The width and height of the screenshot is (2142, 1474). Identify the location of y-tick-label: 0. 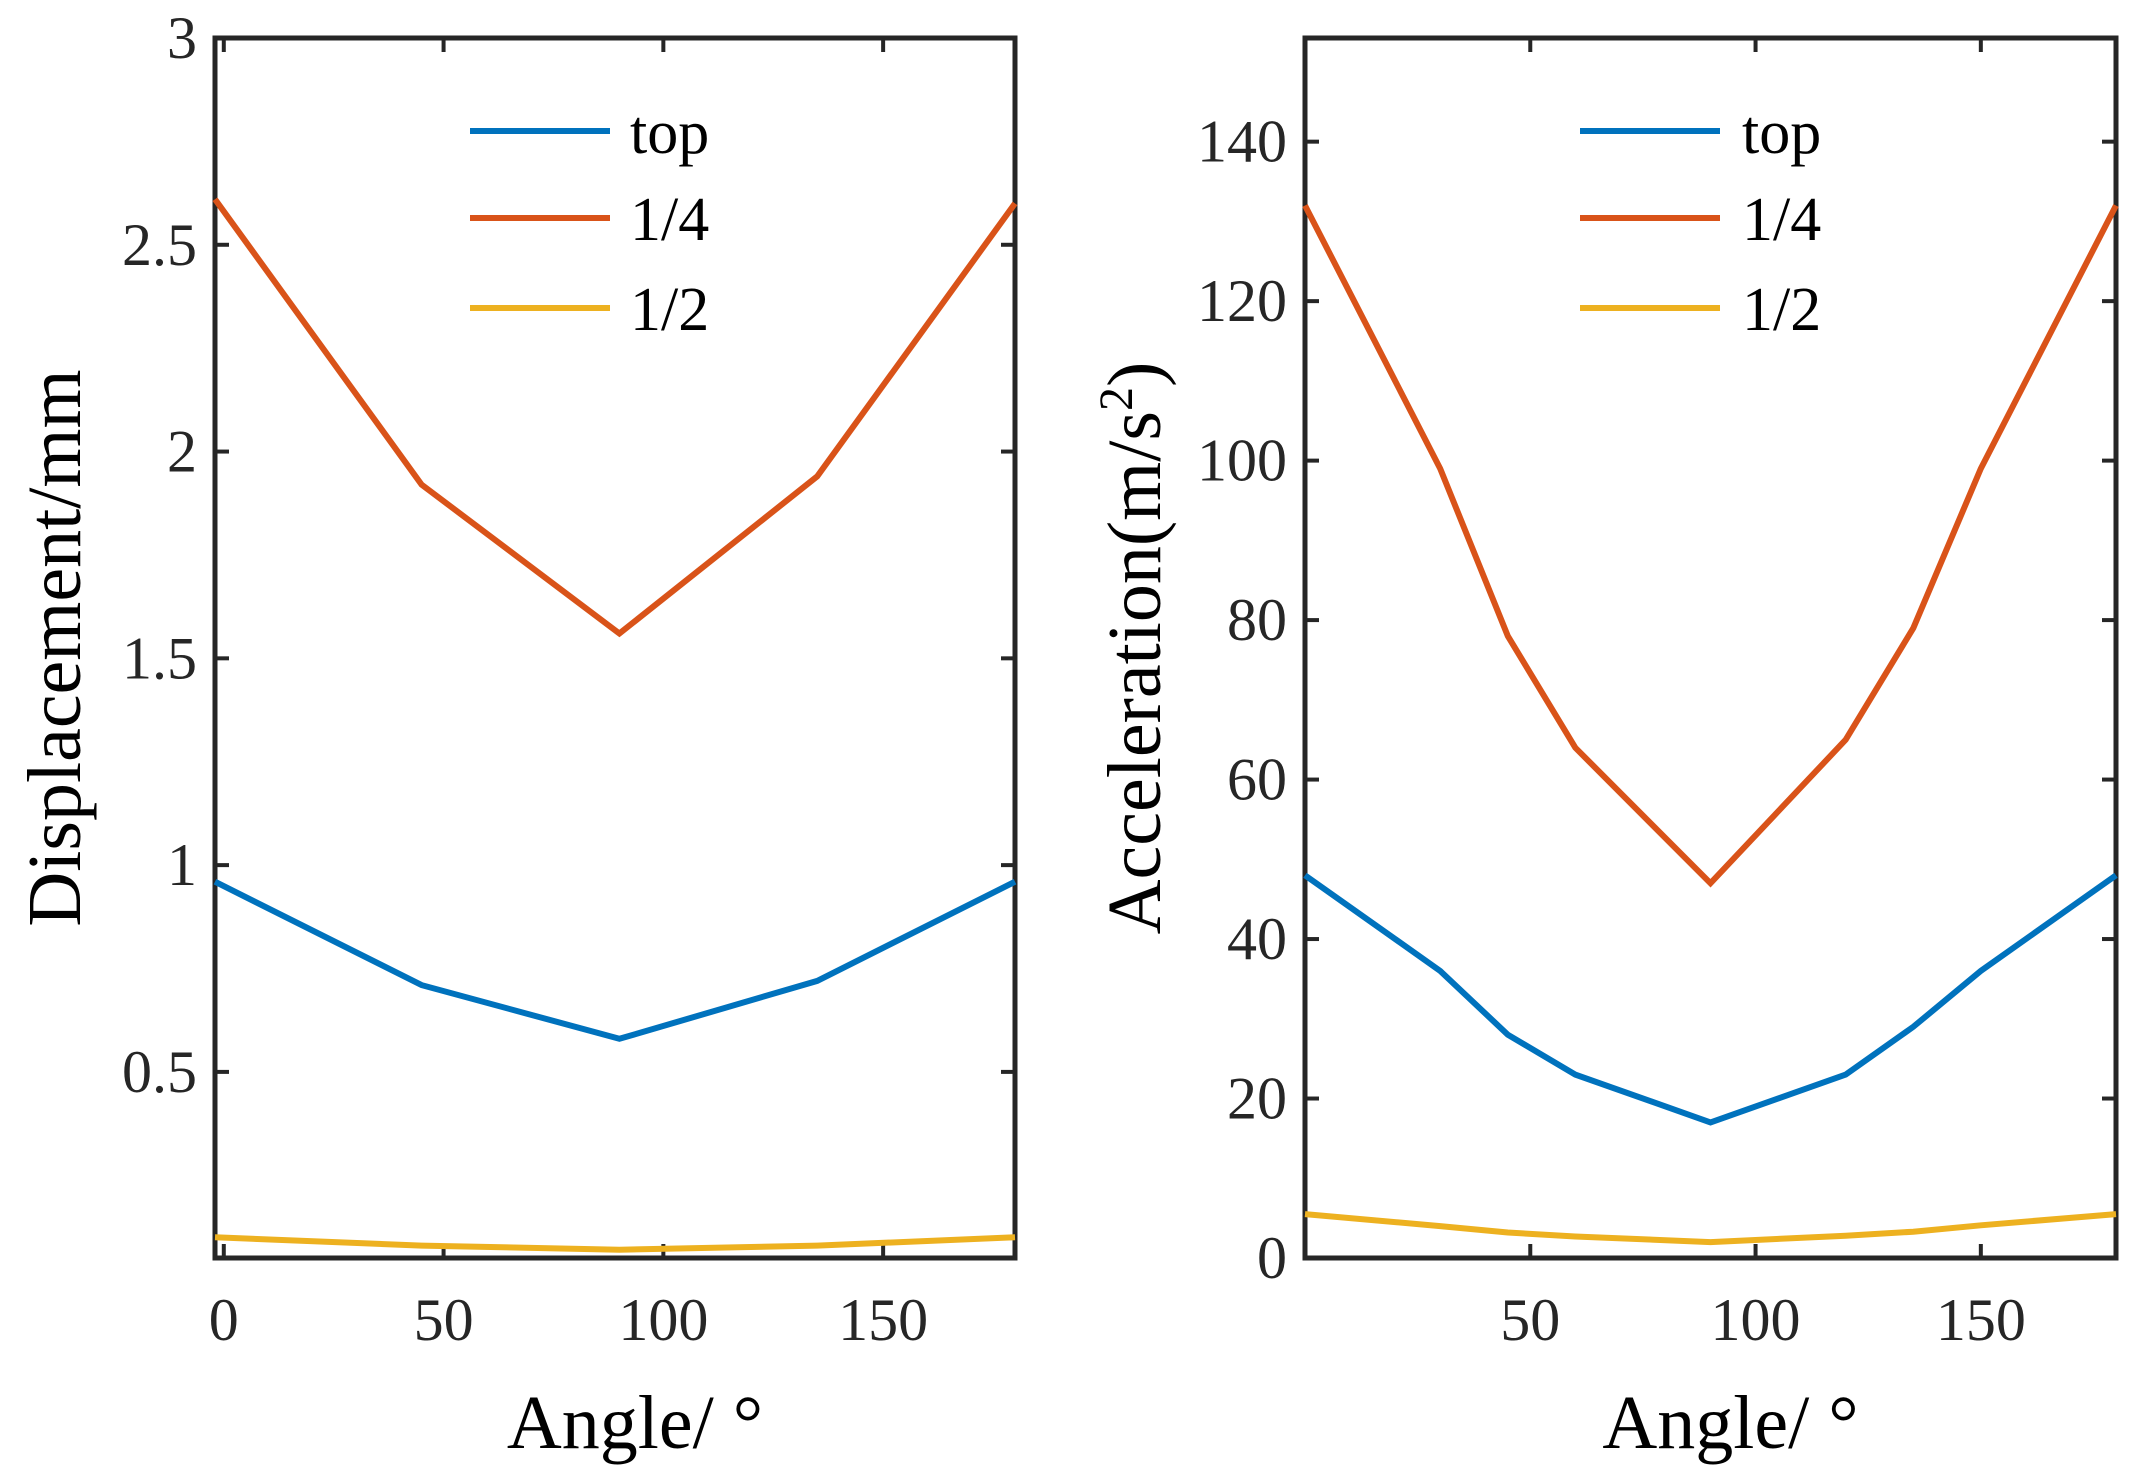
(1272, 1258).